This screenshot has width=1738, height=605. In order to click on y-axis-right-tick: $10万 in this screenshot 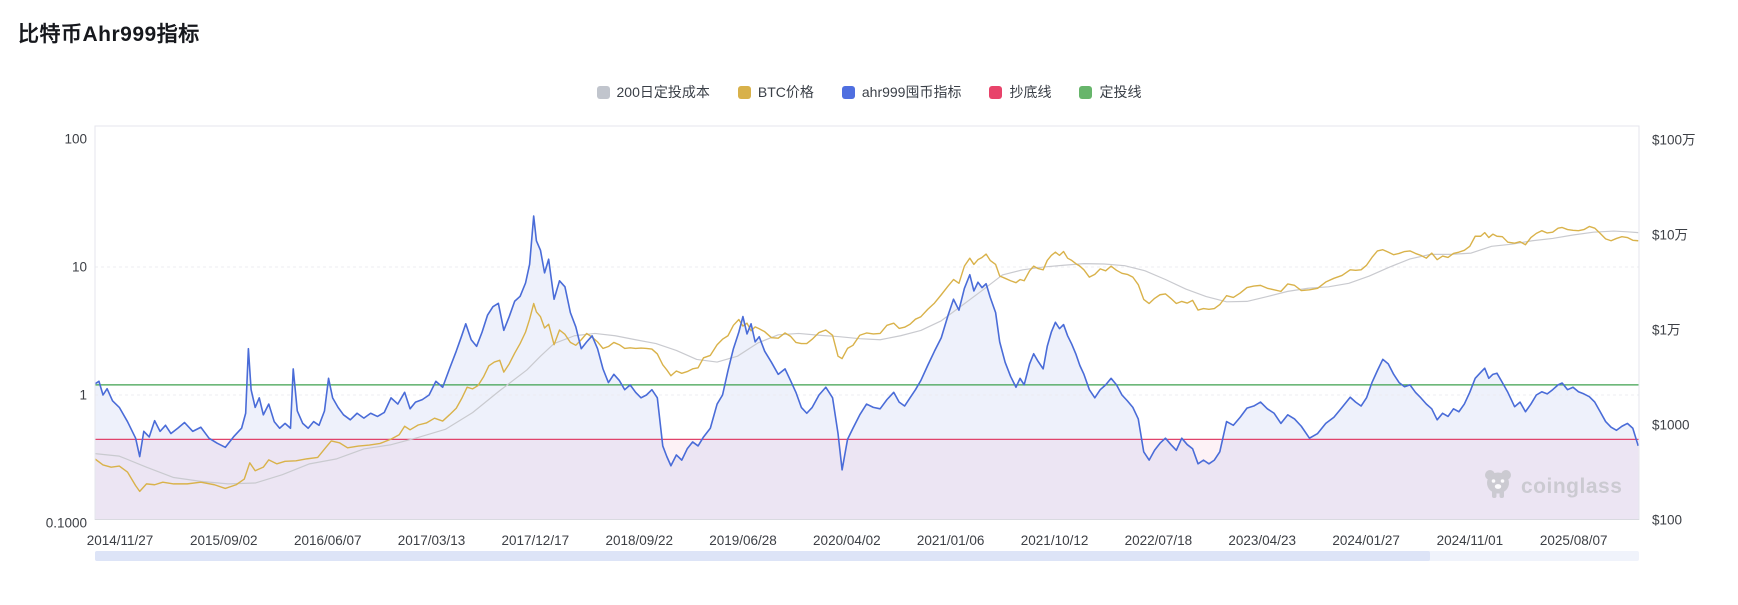, I will do `click(1670, 235)`.